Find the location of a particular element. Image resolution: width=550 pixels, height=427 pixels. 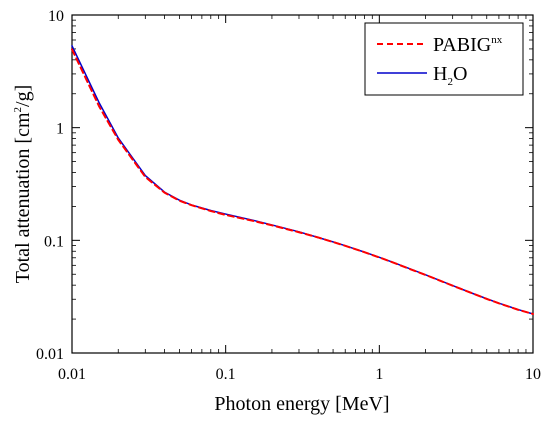

x-tick-label-3: 10 is located at coordinates (533, 374).